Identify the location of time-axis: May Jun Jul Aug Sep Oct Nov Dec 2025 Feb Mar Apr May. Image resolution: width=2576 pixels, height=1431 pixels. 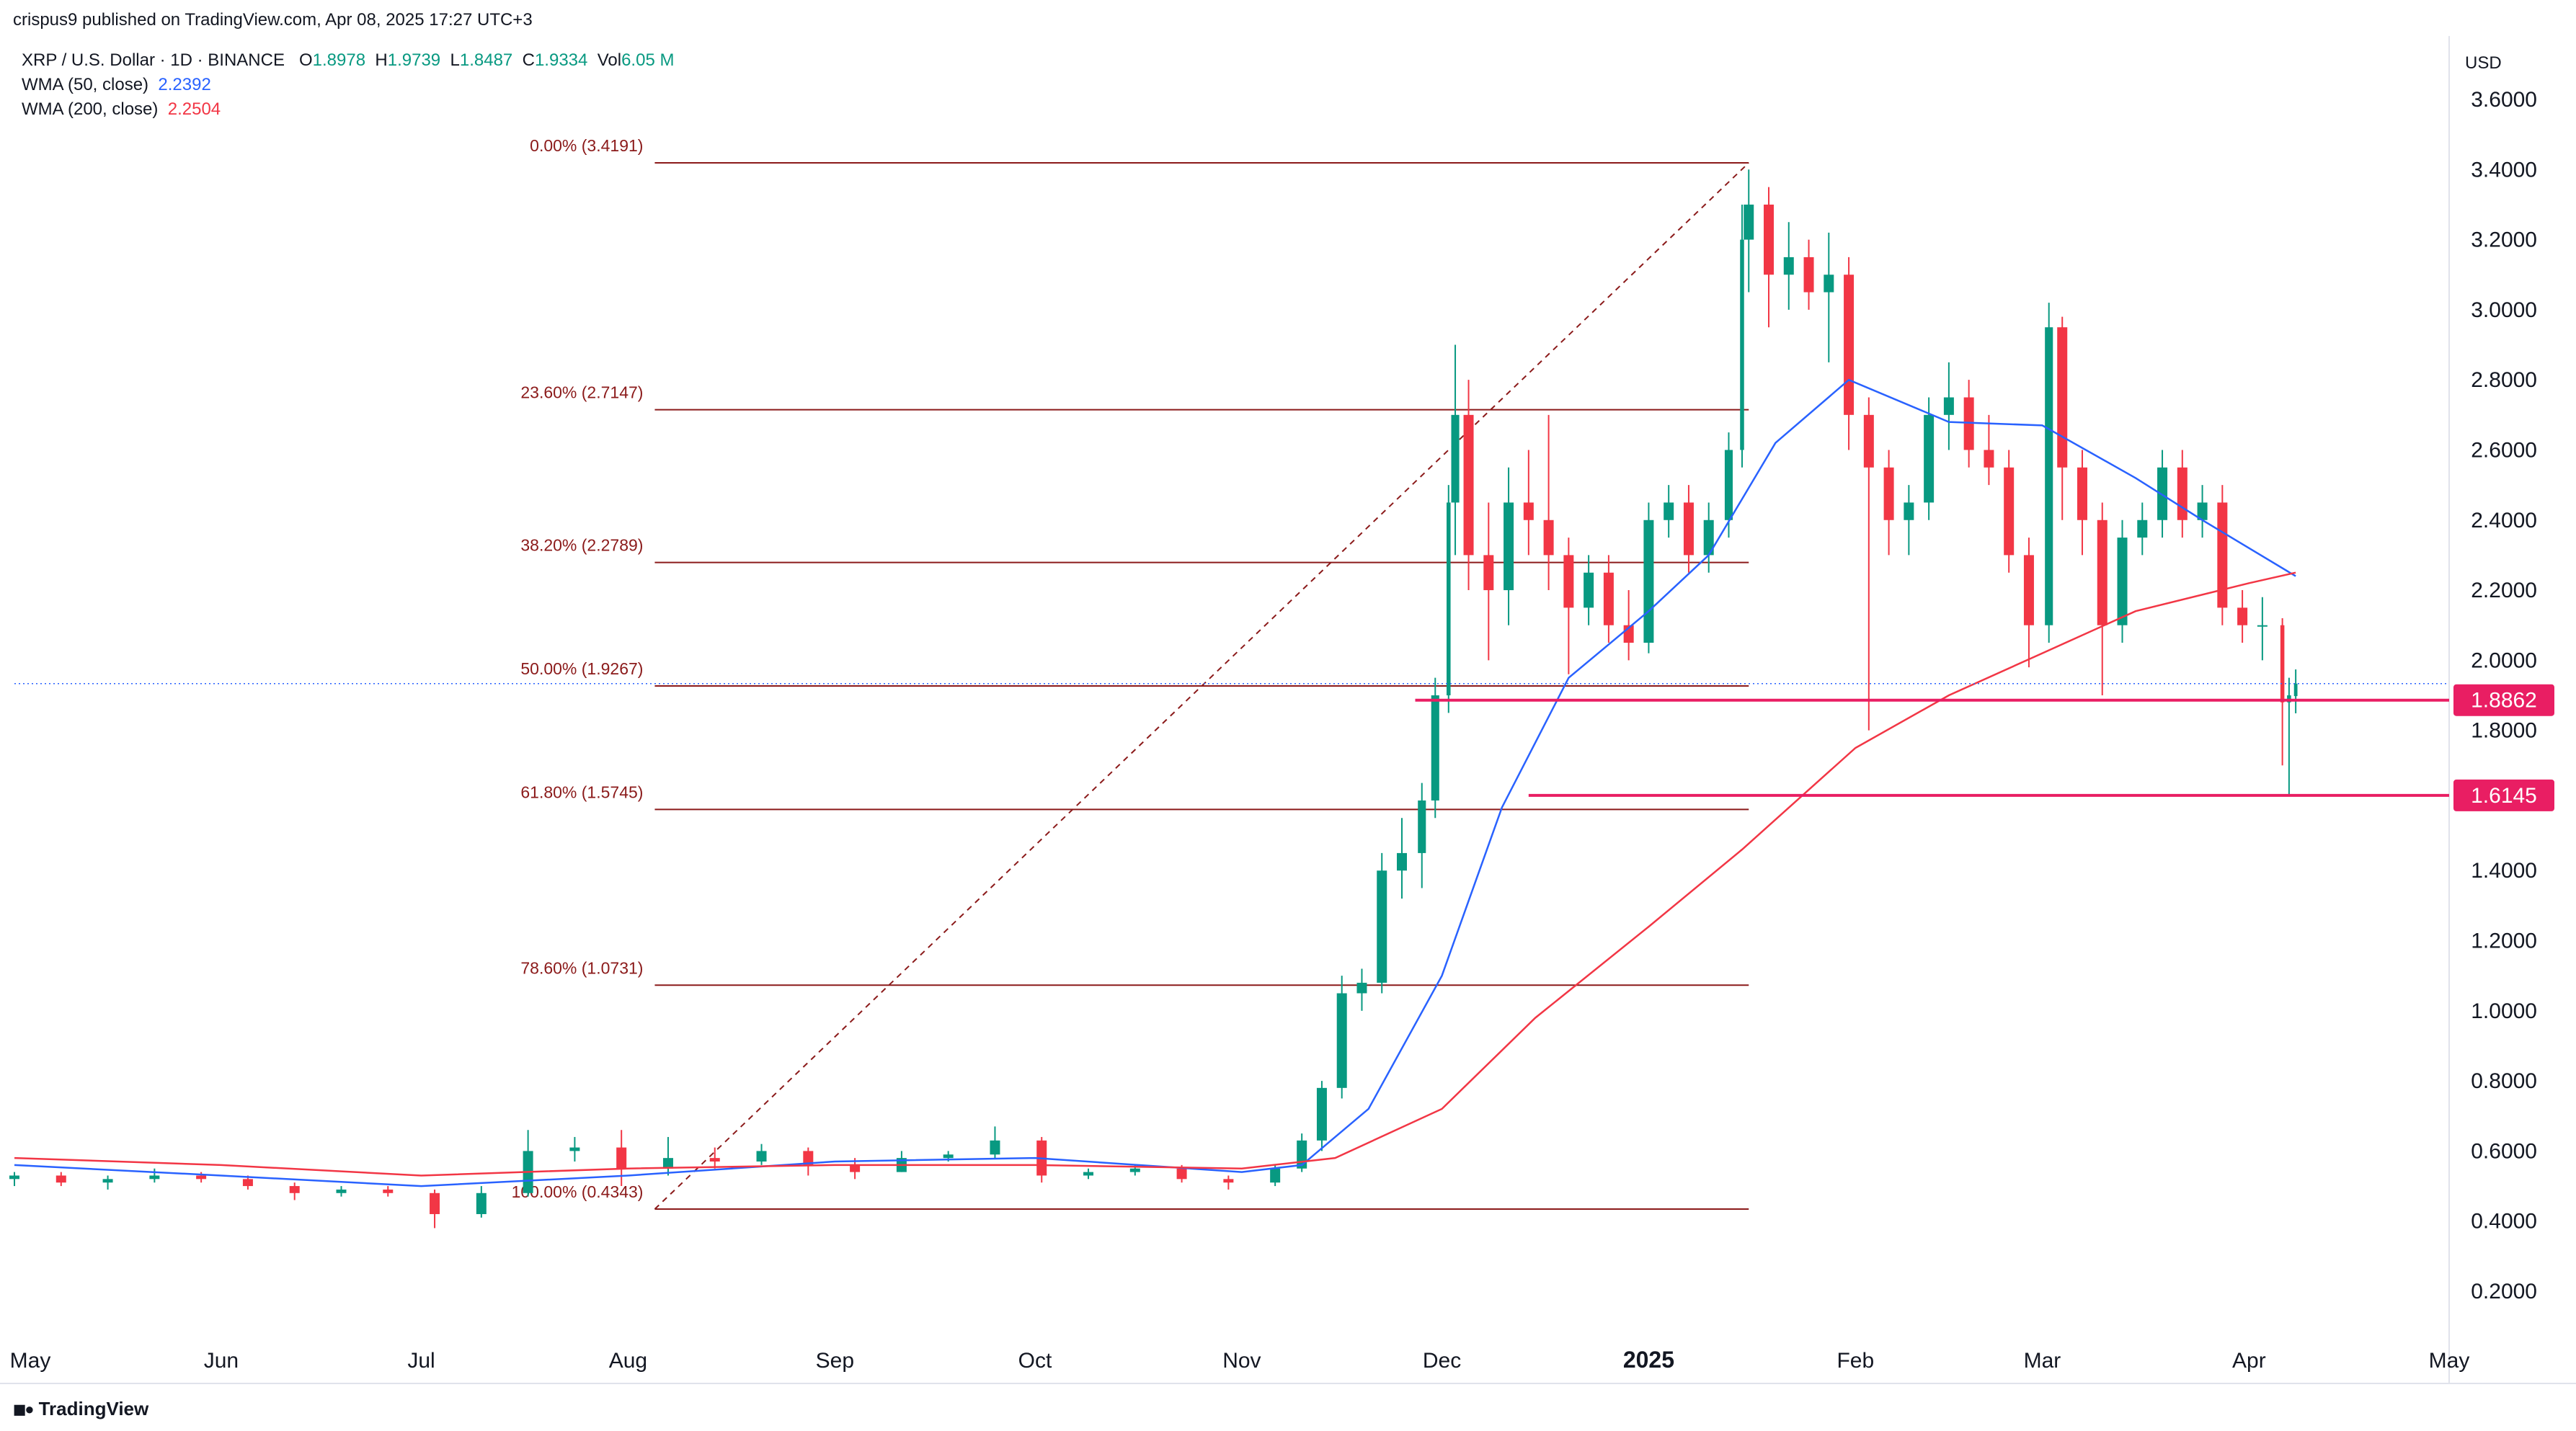
(1240, 1360).